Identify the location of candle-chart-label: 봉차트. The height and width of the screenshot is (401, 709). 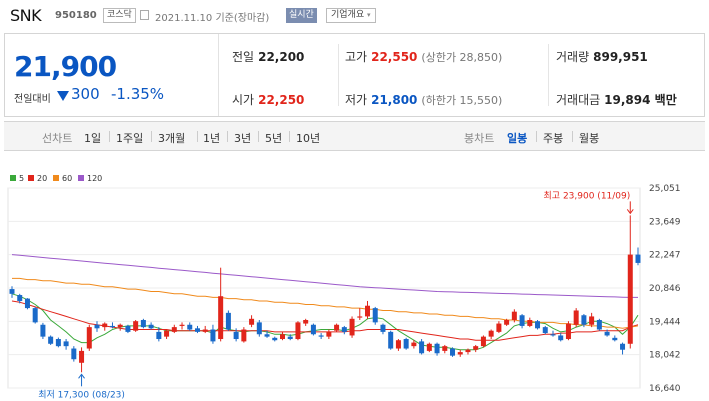
(479, 138).